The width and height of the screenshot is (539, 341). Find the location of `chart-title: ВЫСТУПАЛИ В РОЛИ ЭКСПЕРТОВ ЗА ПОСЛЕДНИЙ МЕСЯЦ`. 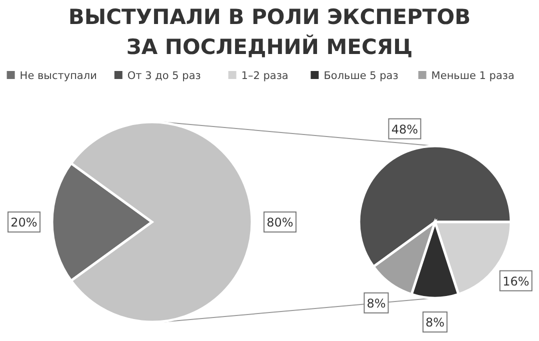

chart-title: ВЫСТУПАЛИ В РОЛИ ЭКСПЕРТОВ ЗА ПОСЛЕДНИЙ МЕСЯЦ is located at coordinates (269, 32).